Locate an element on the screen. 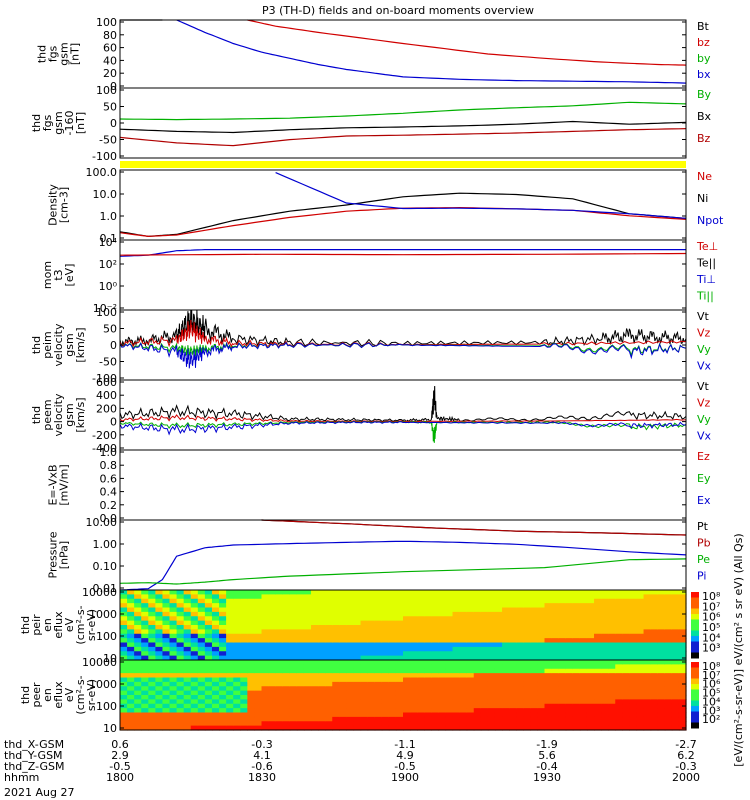 The height and width of the screenshot is (800, 750). panel-frame is located at coordinates (403, 555).